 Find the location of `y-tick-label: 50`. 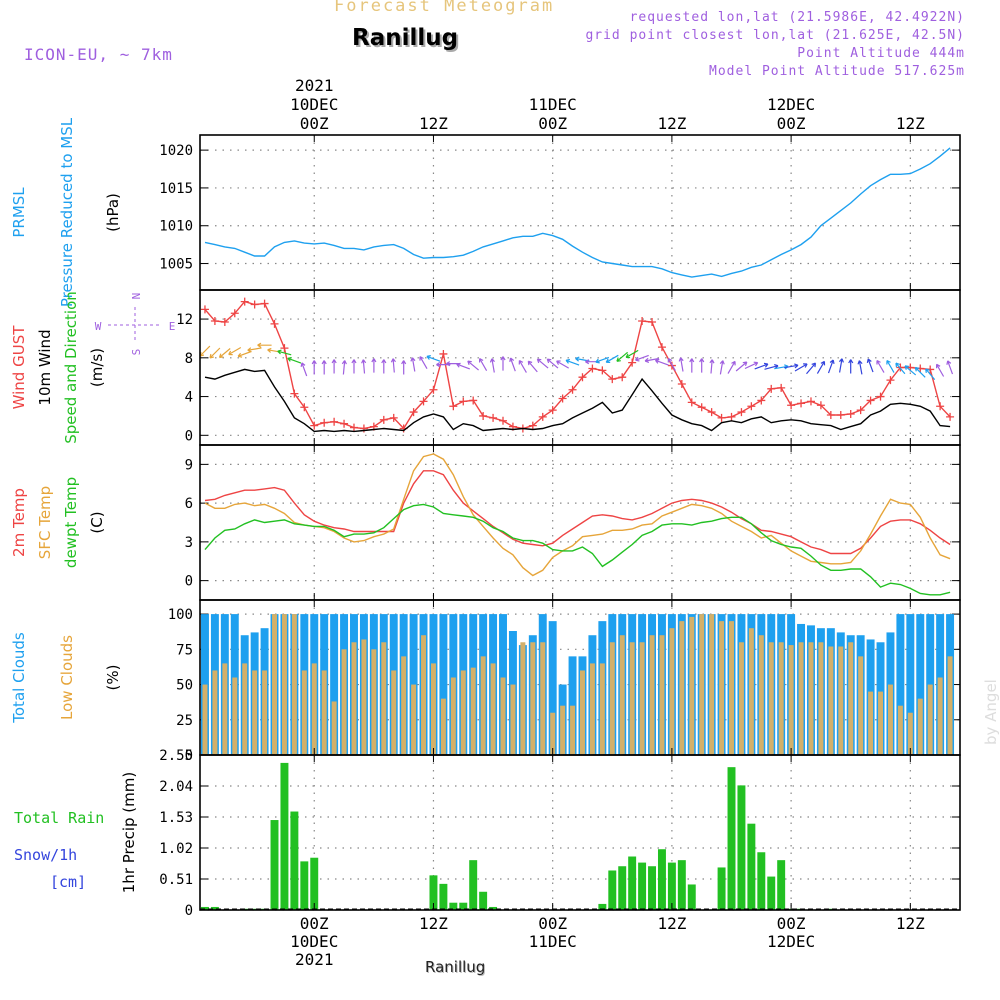

y-tick-label: 50 is located at coordinates (184, 686).